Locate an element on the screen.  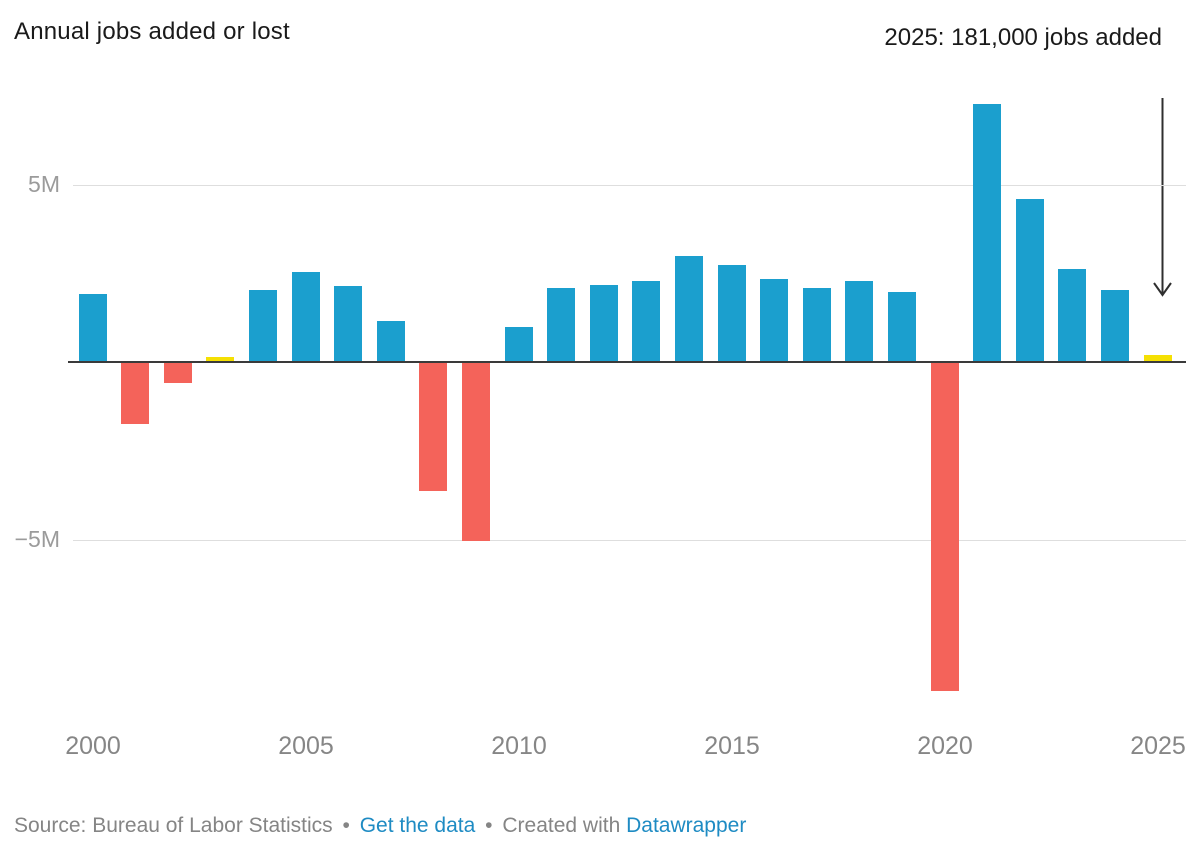
x-axis-tick-2000: 2000 is located at coordinates (93, 746).